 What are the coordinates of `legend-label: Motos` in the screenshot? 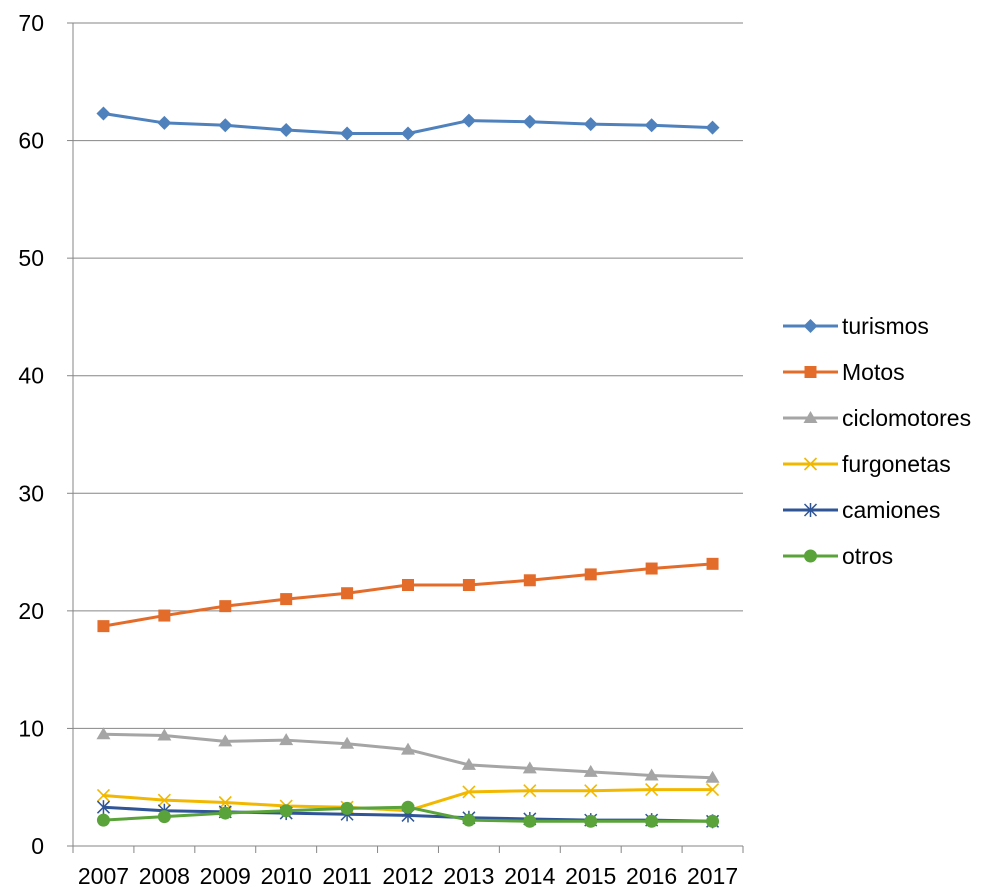 It's located at (873, 372).